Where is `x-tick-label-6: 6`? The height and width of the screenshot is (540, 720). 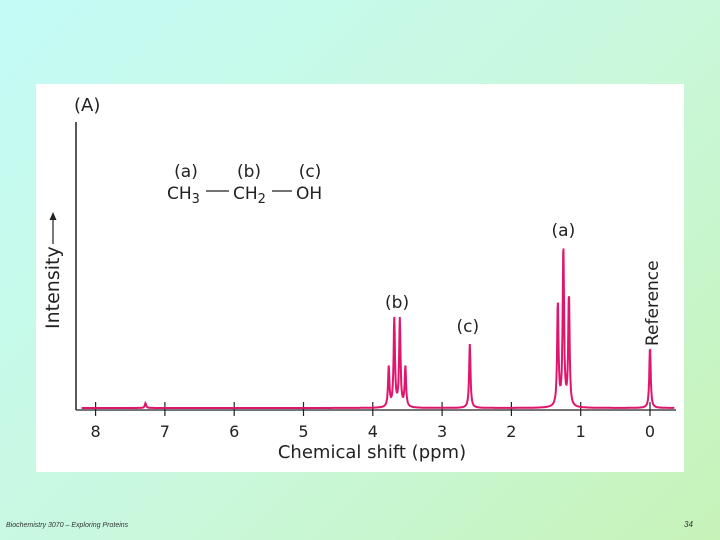 x-tick-label-6: 6 is located at coordinates (234, 431).